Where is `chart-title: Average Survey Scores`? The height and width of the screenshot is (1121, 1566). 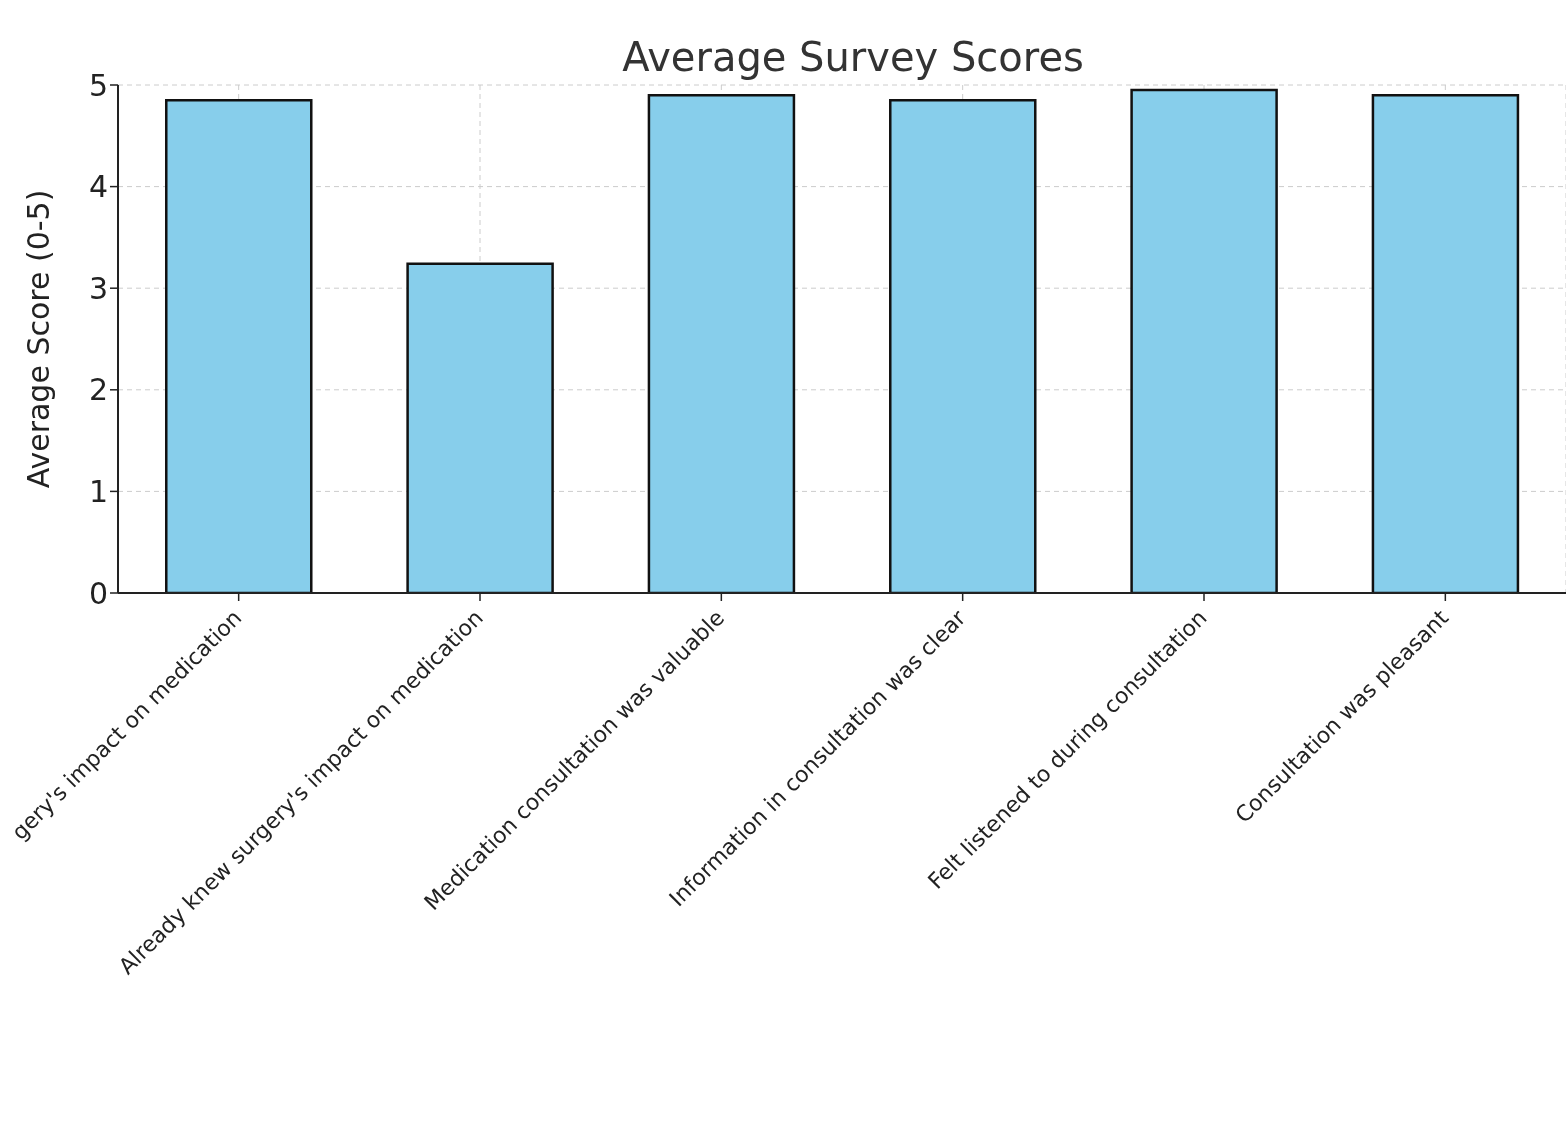 chart-title: Average Survey Scores is located at coordinates (853, 57).